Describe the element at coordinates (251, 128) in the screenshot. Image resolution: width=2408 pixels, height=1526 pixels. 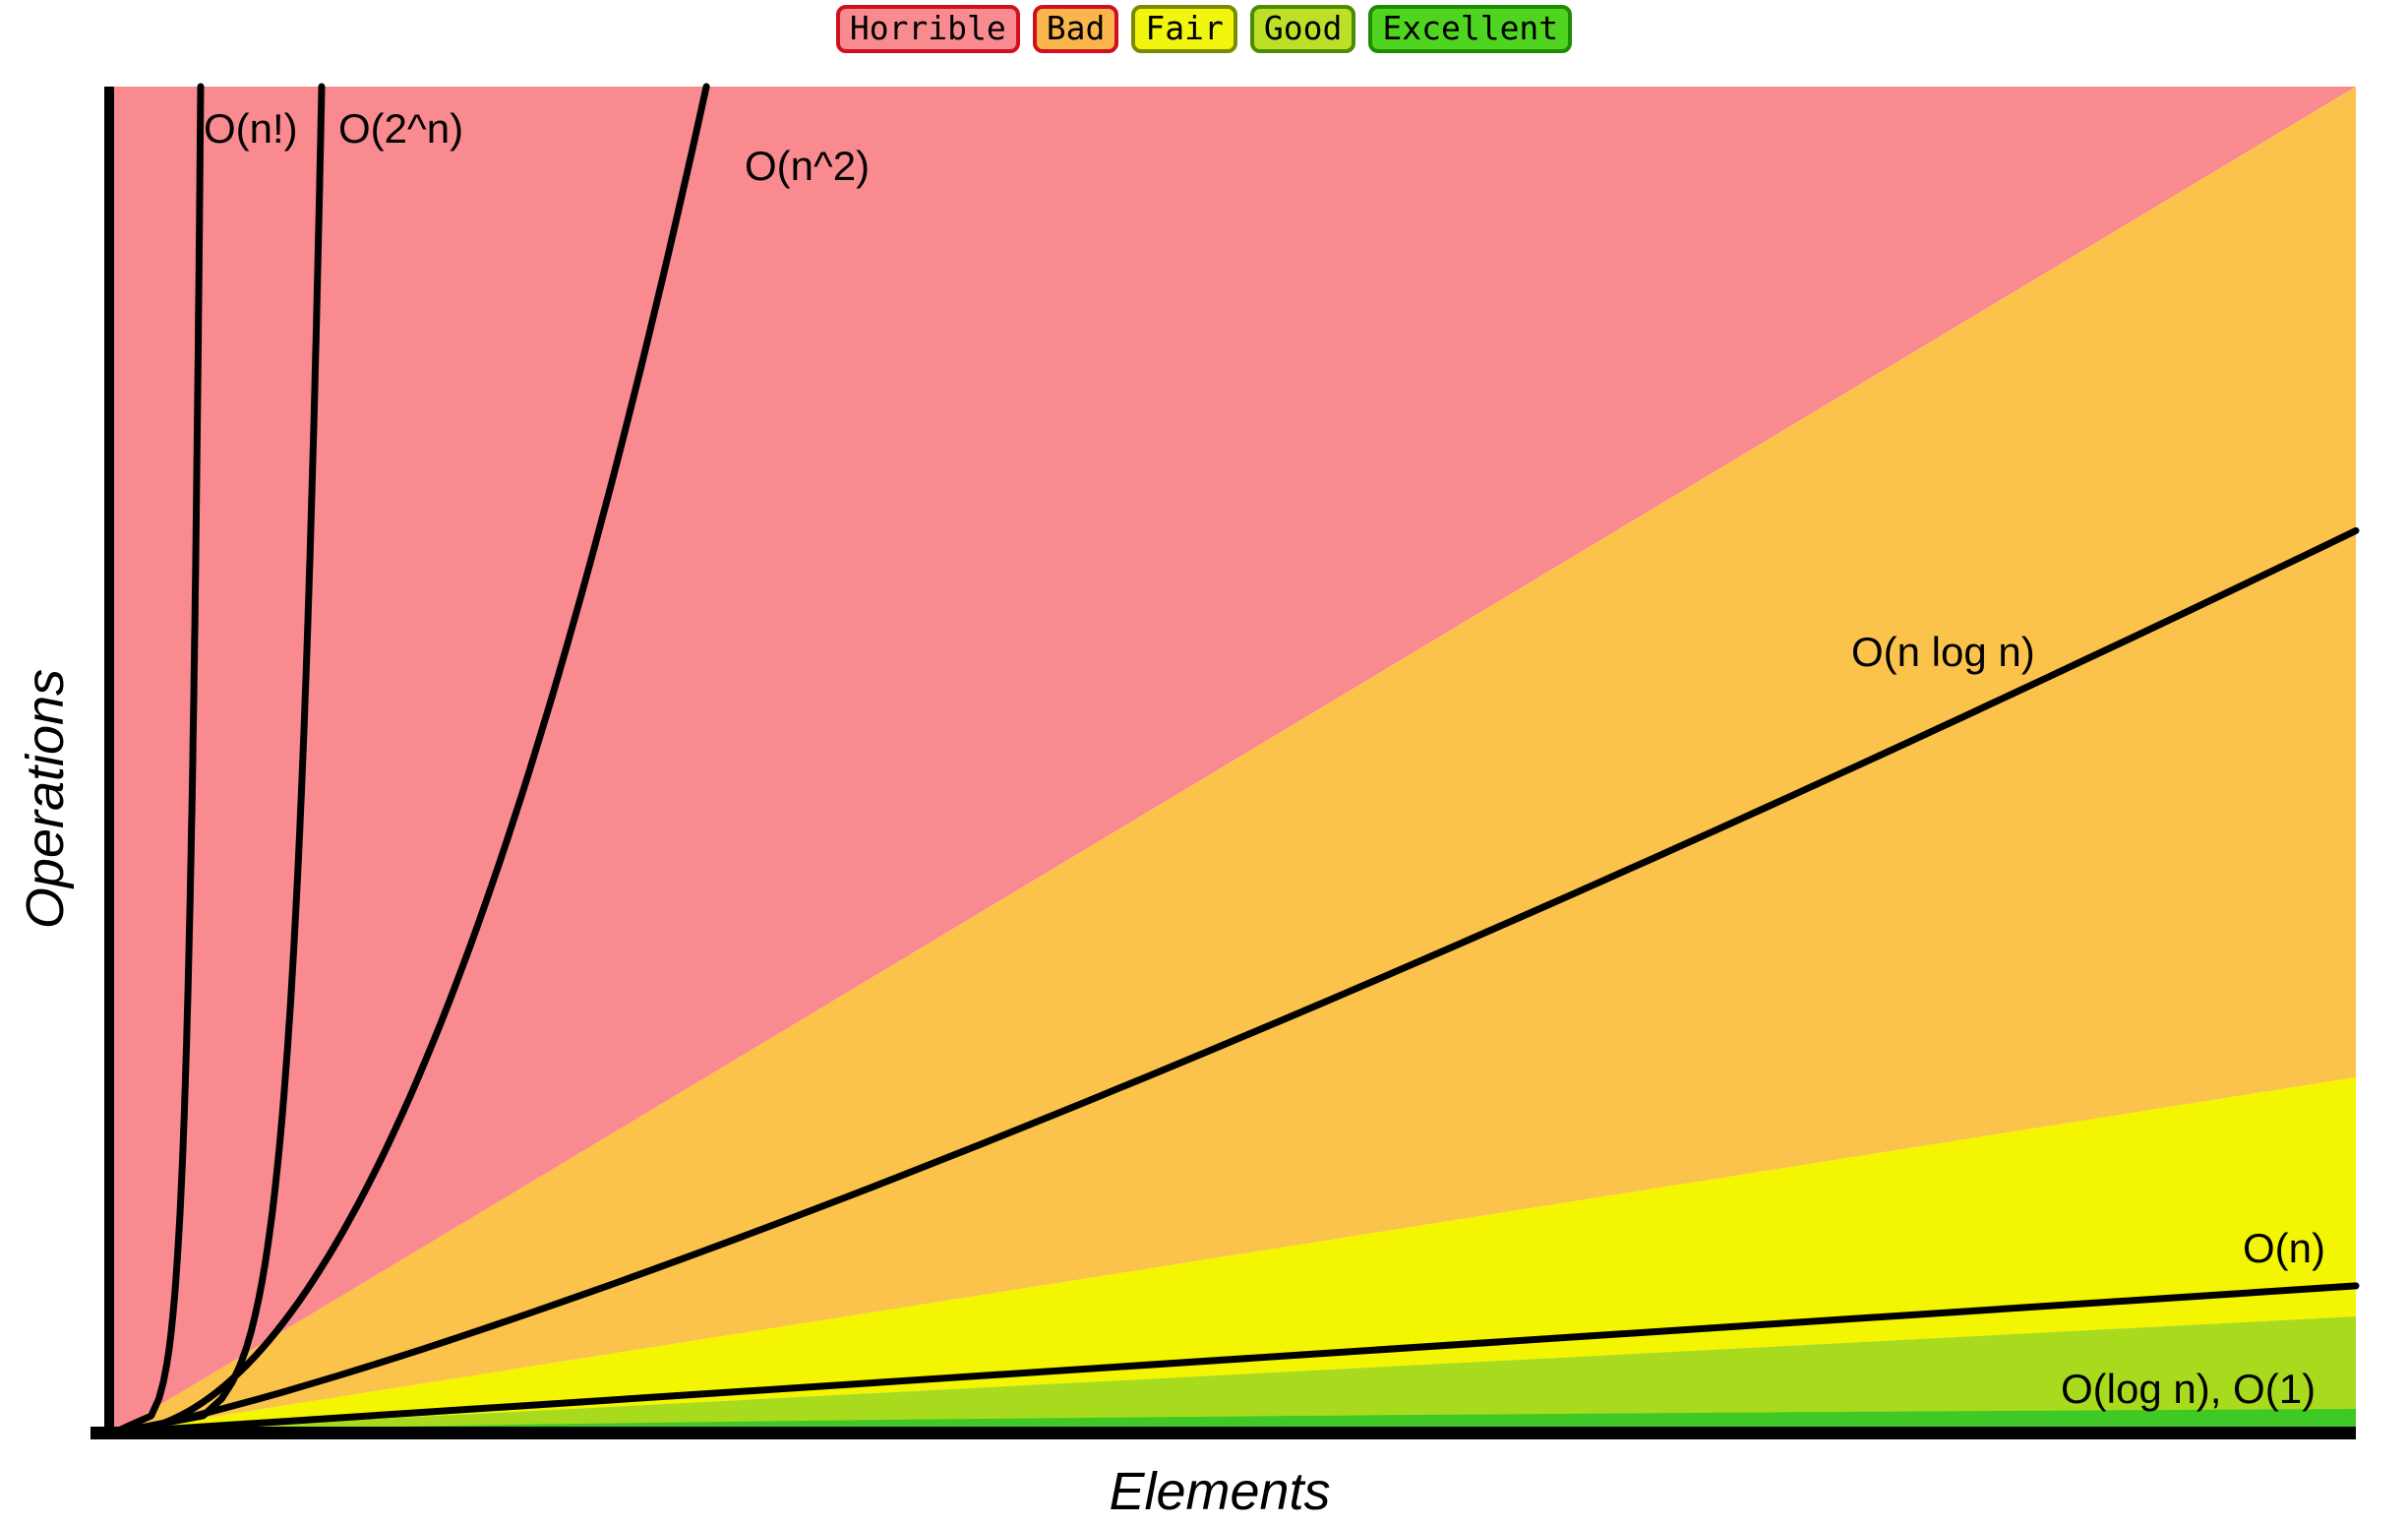
I see `curve-label-o-n: O(n!)` at that location.